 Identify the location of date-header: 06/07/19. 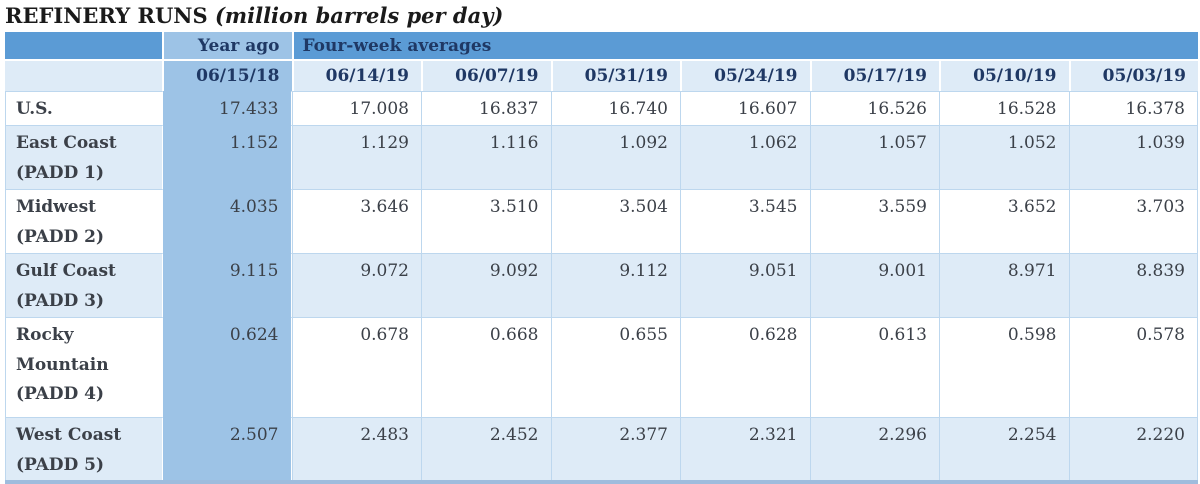
(486, 75).